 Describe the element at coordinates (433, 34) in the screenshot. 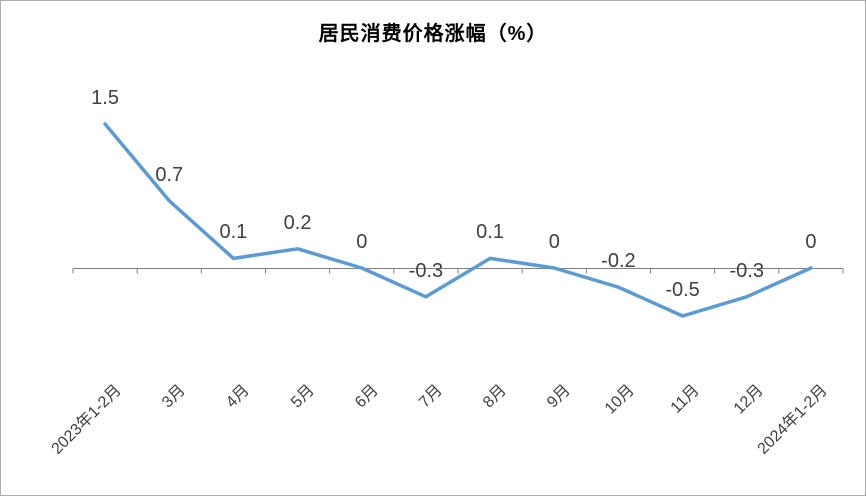

I see `chart-title: 居民消费价格涨幅（%）` at that location.